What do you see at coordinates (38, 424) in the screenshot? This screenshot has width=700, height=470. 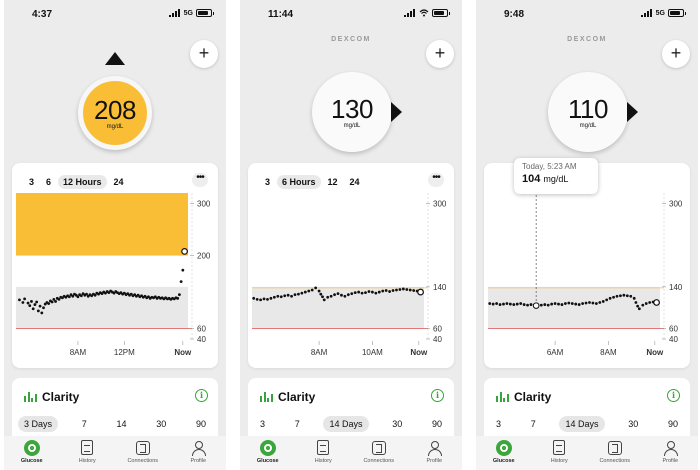 I see `clarity-range-tab: 3 Days` at bounding box center [38, 424].